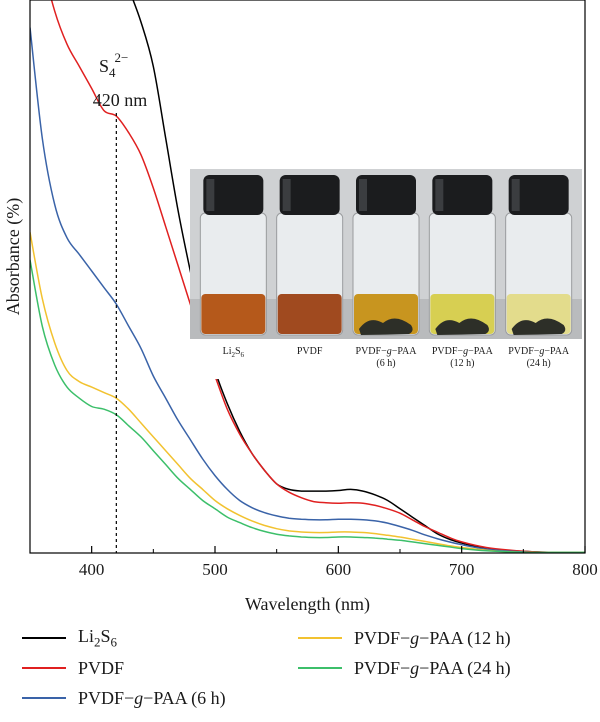 The image size is (600, 722). Describe the element at coordinates (13, 256) in the screenshot. I see `y-axis-title: Absorbance (%)` at that location.